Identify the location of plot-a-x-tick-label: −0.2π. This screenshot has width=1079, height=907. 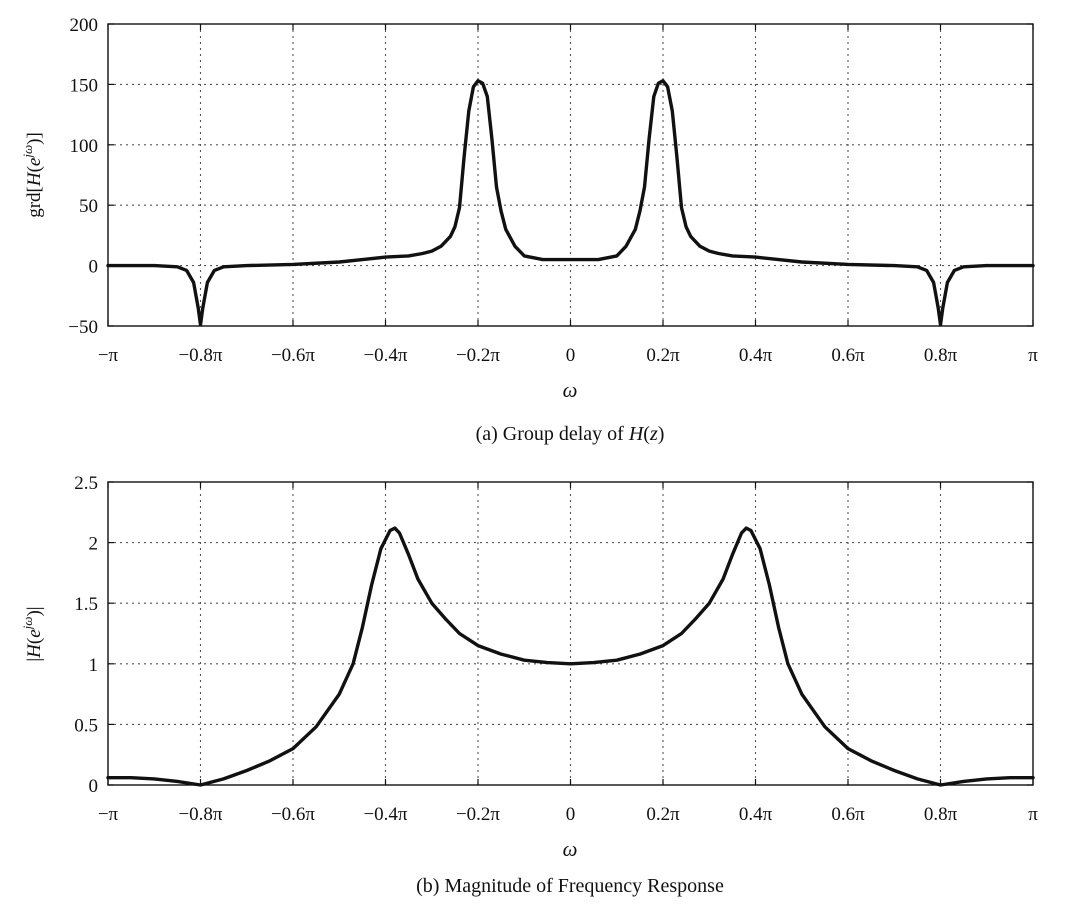
(478, 355).